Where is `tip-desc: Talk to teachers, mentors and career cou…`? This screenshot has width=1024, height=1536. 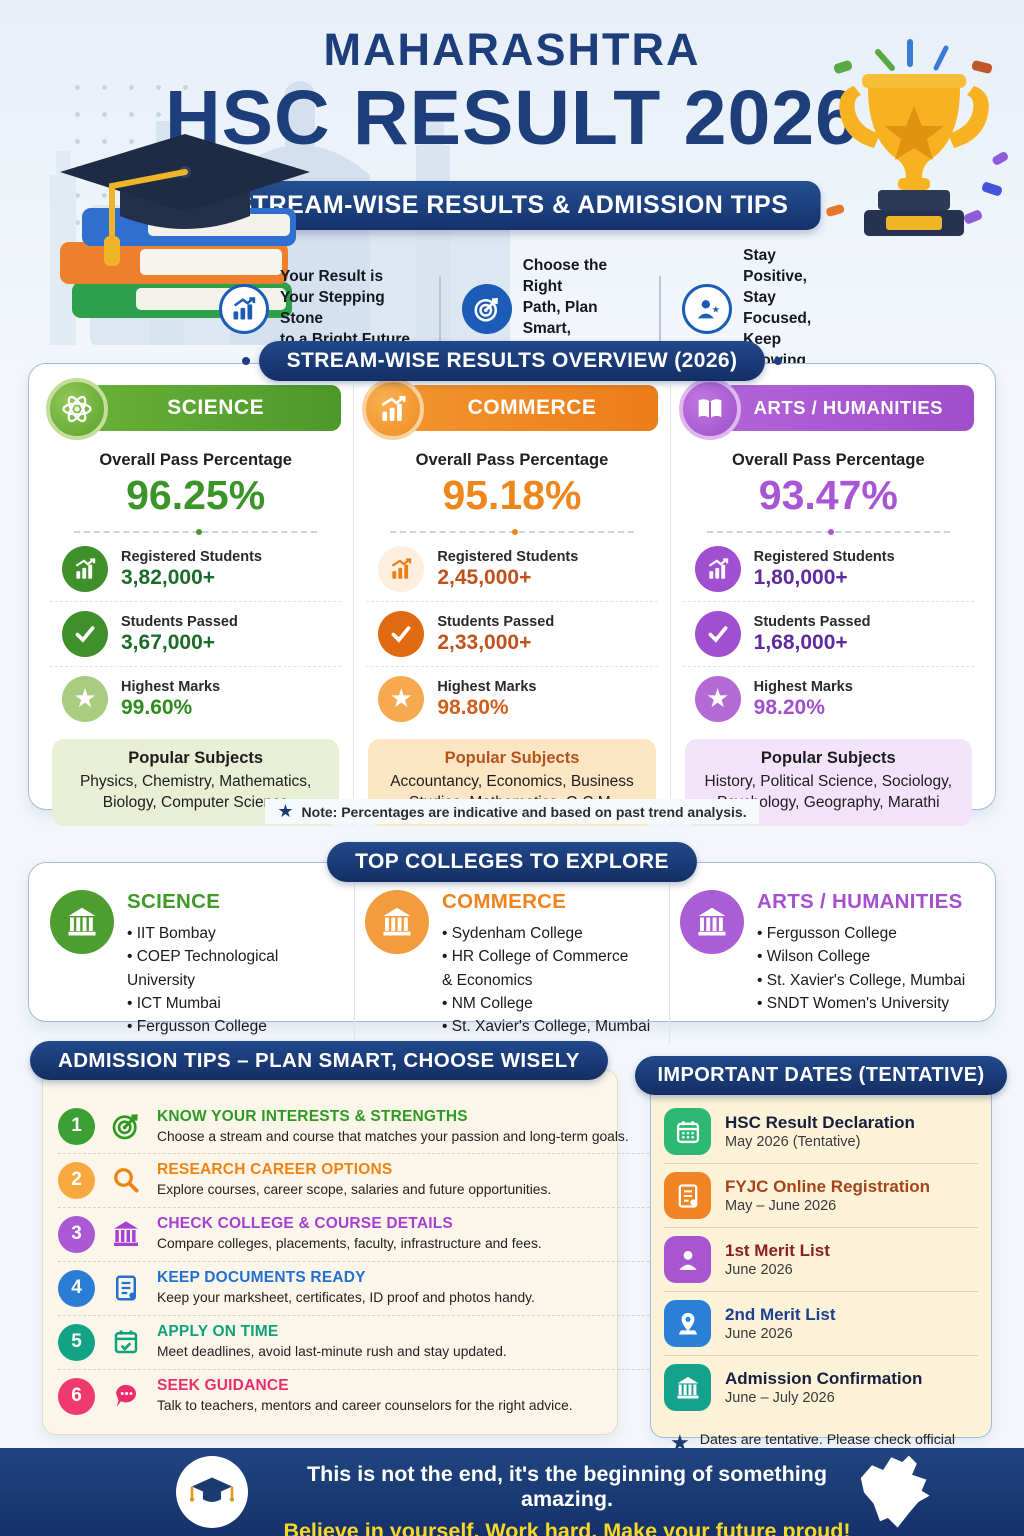
tip-desc: Talk to teachers, mentors and career cou… is located at coordinates (365, 1406).